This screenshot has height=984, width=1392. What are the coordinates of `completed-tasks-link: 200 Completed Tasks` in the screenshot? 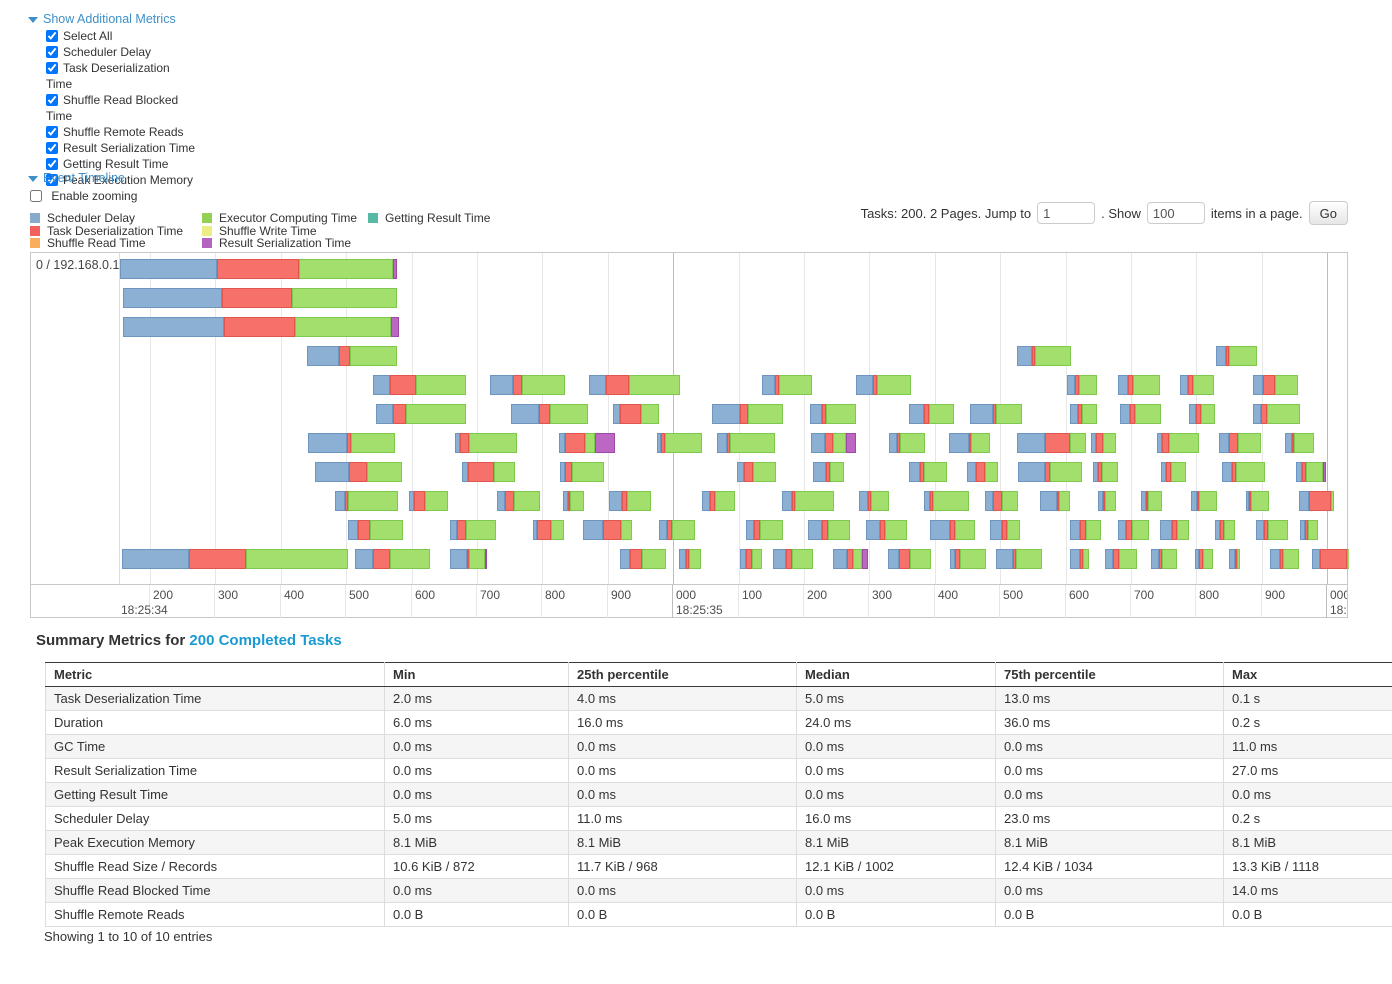 It's located at (265, 640).